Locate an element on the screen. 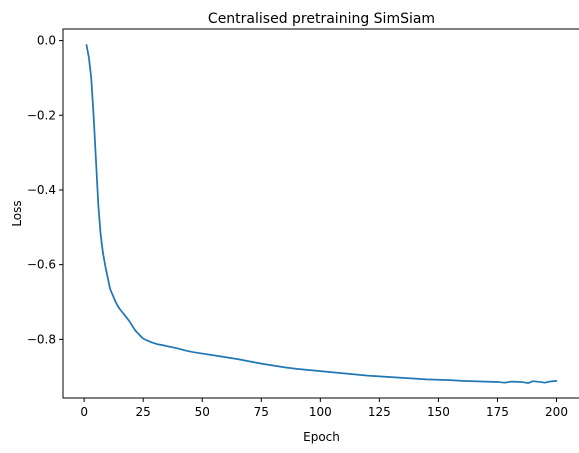  x-tick-label: 50 is located at coordinates (202, 412).